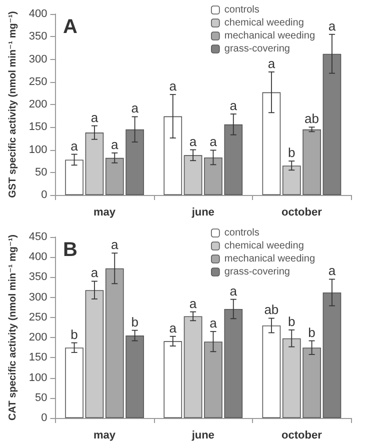 The width and height of the screenshot is (365, 446). Describe the element at coordinates (70, 250) in the screenshot. I see `chart-title: B` at that location.